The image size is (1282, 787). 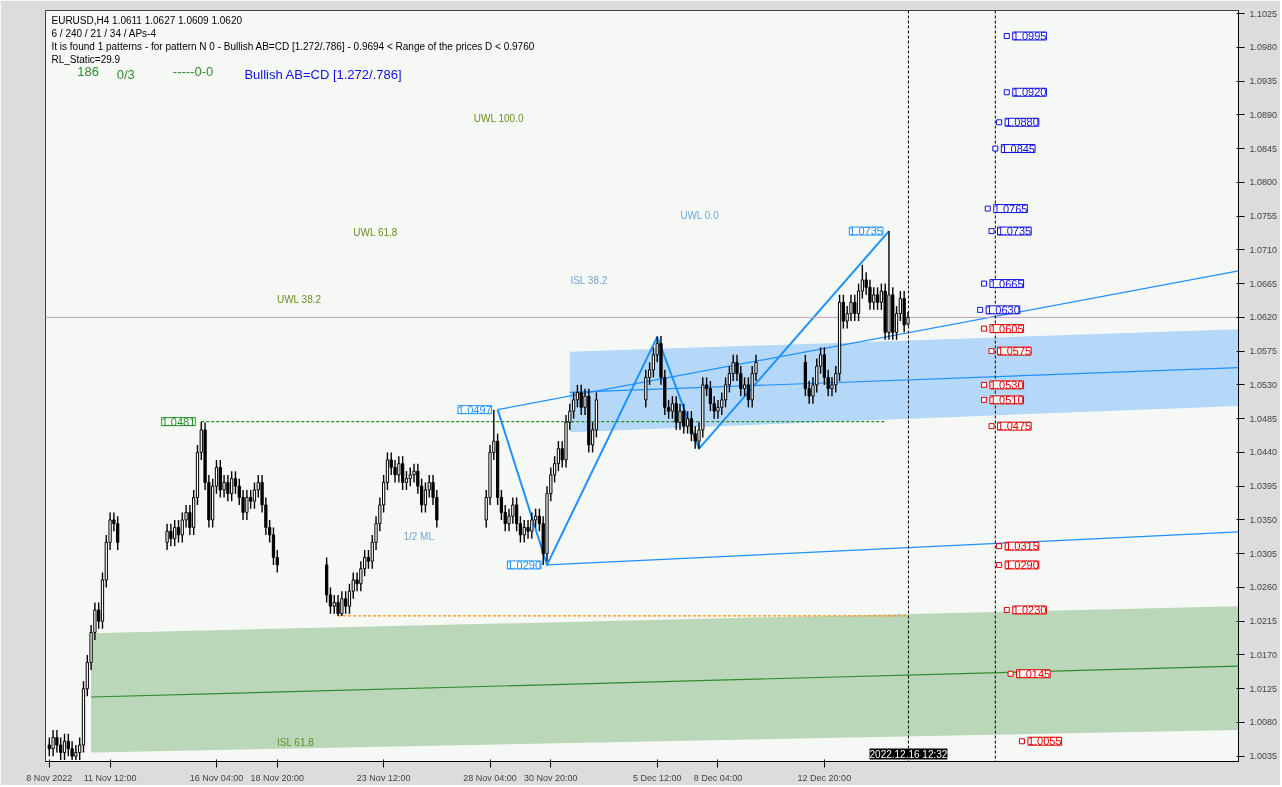 What do you see at coordinates (551, 777) in the screenshot?
I see `x-tick-label: 30 Nov 20:00` at bounding box center [551, 777].